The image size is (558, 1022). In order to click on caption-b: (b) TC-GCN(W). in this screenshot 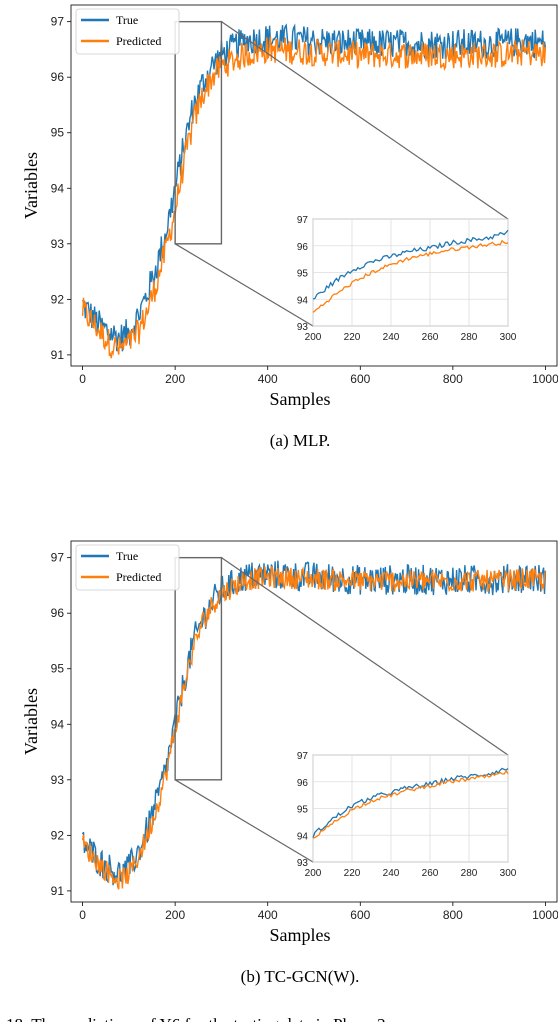, I will do `click(300, 976)`.